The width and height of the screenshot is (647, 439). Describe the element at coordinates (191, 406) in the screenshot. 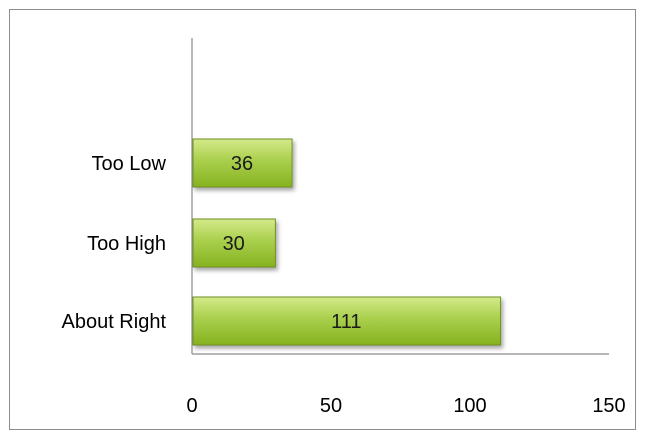

I see `x-tick-label-0: 0` at that location.